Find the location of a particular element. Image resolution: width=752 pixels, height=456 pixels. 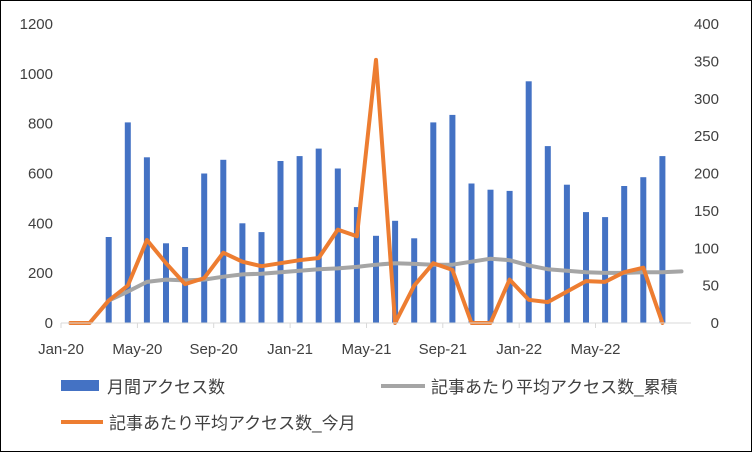

y-right-tick-label: 200 is located at coordinates (706, 174).